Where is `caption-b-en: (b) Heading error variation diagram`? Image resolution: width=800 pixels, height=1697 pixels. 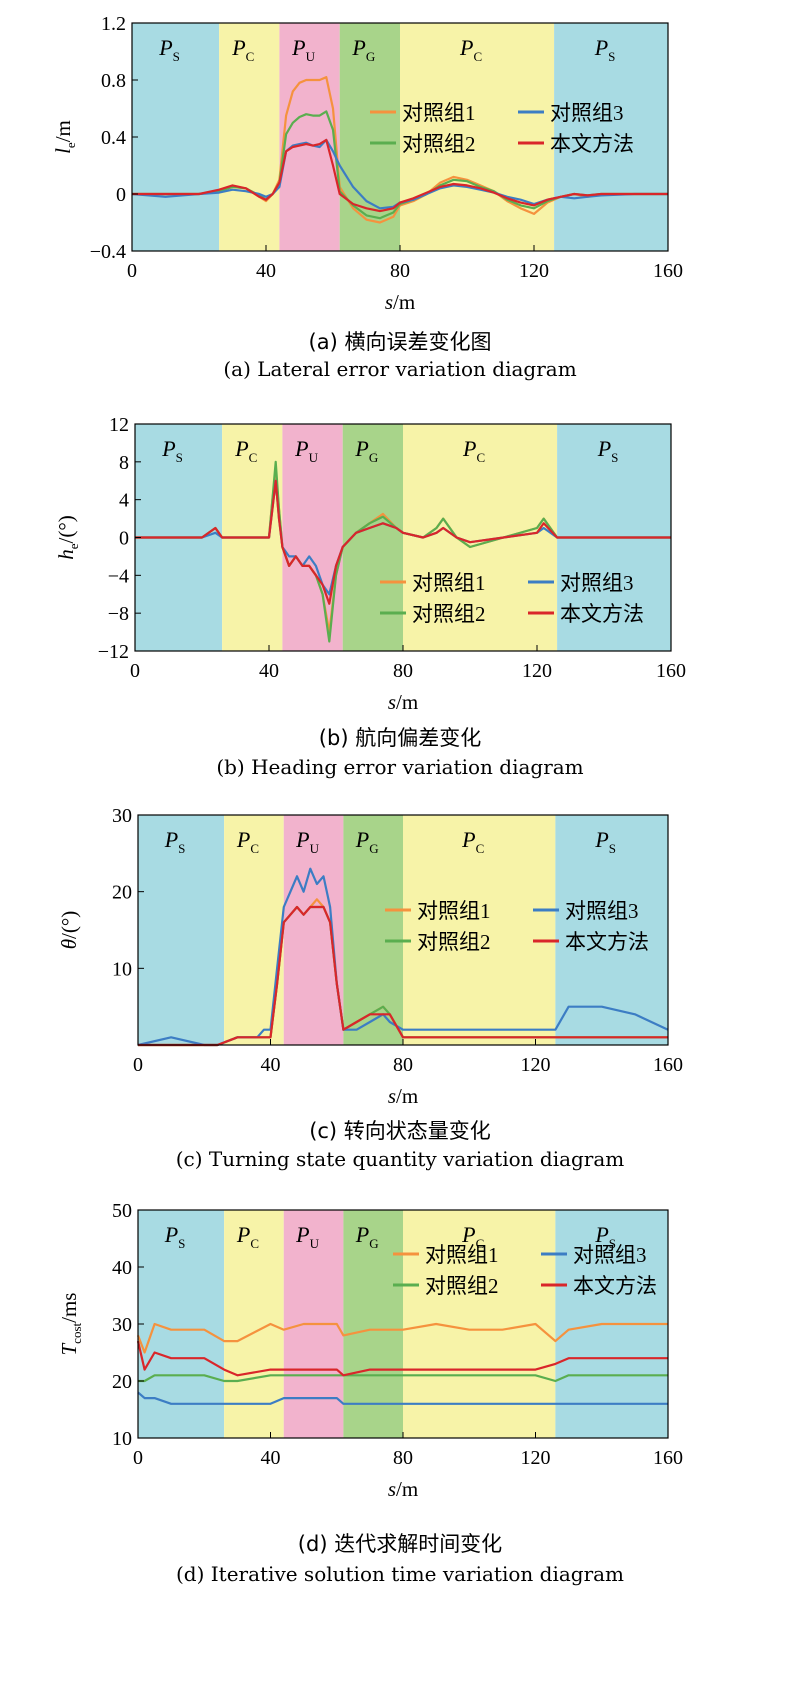
caption-b-en: (b) Heading error variation diagram is located at coordinates (400, 767).